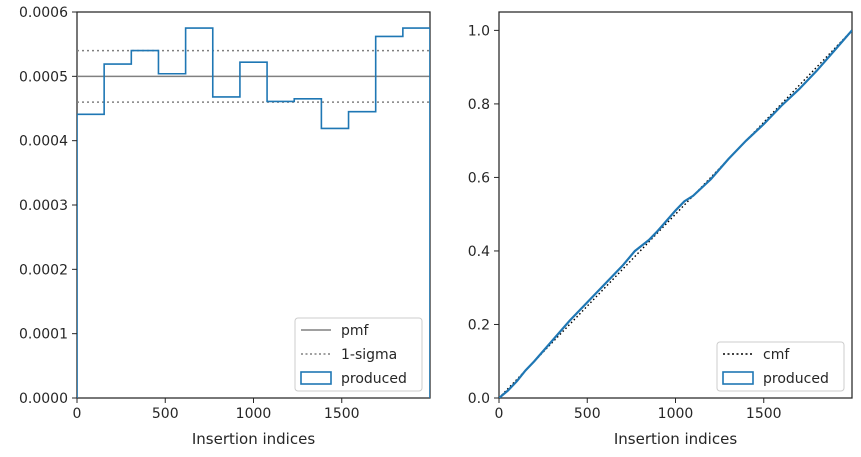  Describe the element at coordinates (369, 355) in the screenshot. I see `legend-label: 1-sigma` at that location.